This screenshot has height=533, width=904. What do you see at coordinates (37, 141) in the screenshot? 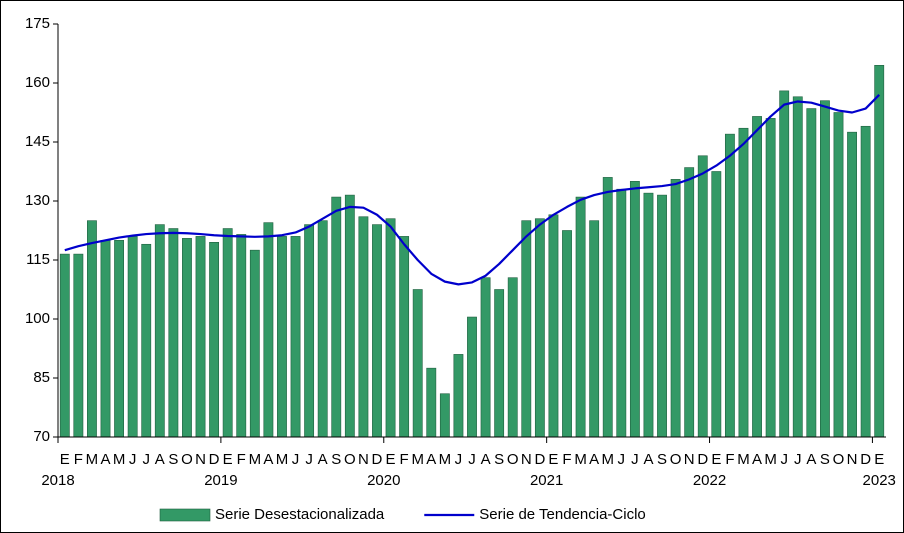
I see `y-tick-label: 145` at bounding box center [37, 141].